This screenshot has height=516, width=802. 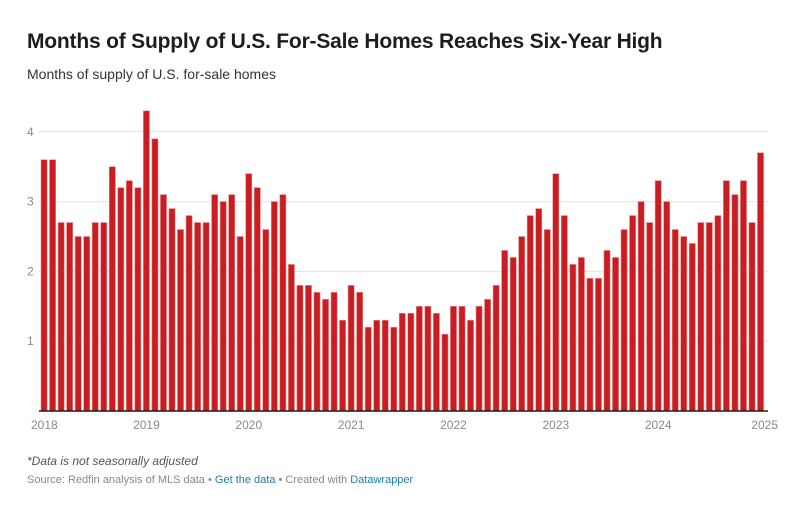 What do you see at coordinates (245, 480) in the screenshot?
I see `get-the-data-link: Get the data` at bounding box center [245, 480].